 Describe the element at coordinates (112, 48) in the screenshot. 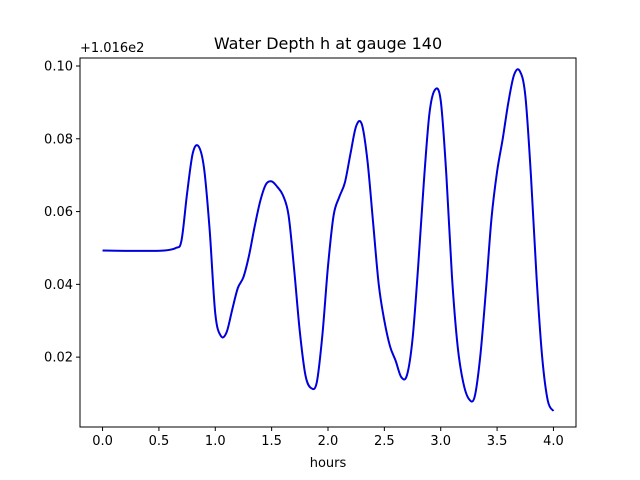

I see `y-axis-offset-label: +1.016e2` at that location.